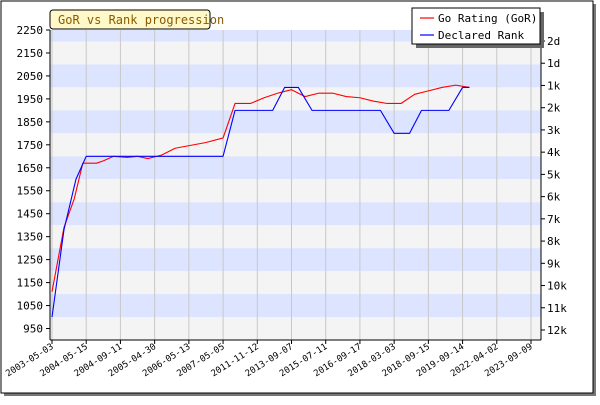 The width and height of the screenshot is (600, 405). What do you see at coordinates (30, 260) in the screenshot?
I see `y-left-tick-label: 1250` at bounding box center [30, 260].